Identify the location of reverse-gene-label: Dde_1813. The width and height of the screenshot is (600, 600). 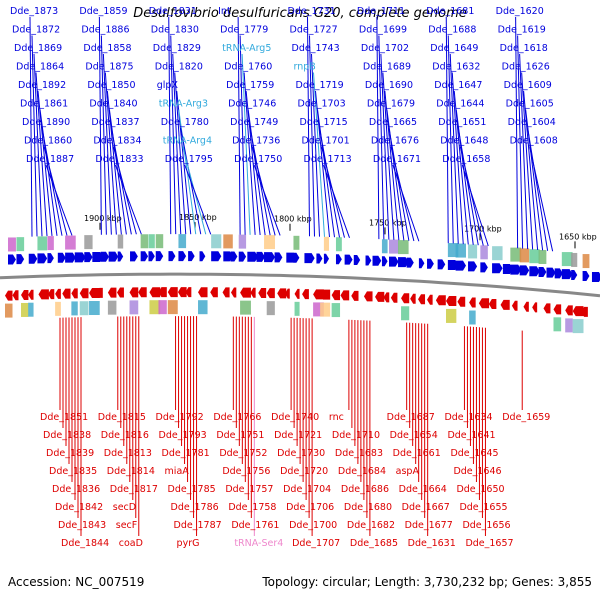
(128, 453).